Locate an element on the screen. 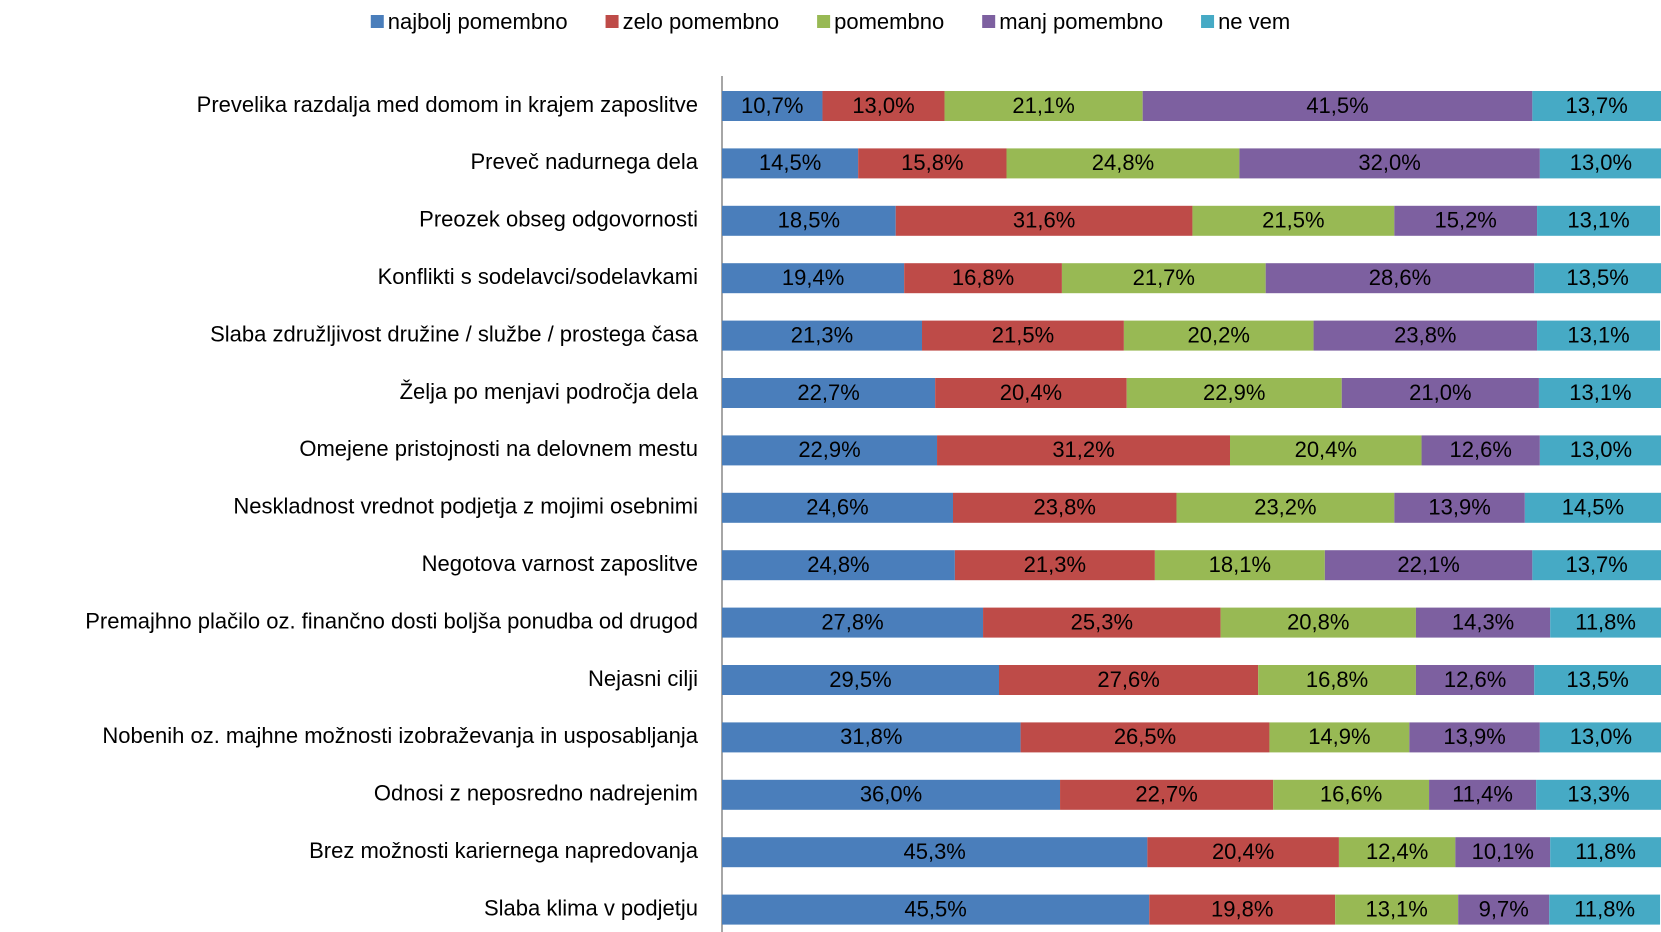 This screenshot has width=1661, height=932. y-tick-label: Želja po menjavi področja dela is located at coordinates (549, 391).